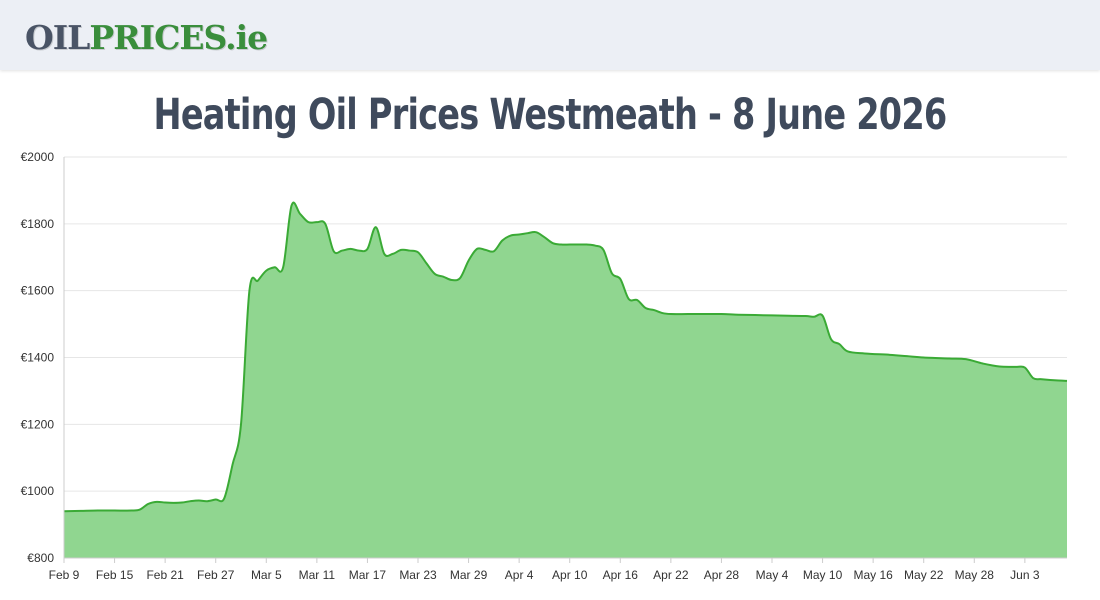 This screenshot has width=1100, height=600. Describe the element at coordinates (38, 224) in the screenshot. I see `y-tick-label: €1800` at that location.